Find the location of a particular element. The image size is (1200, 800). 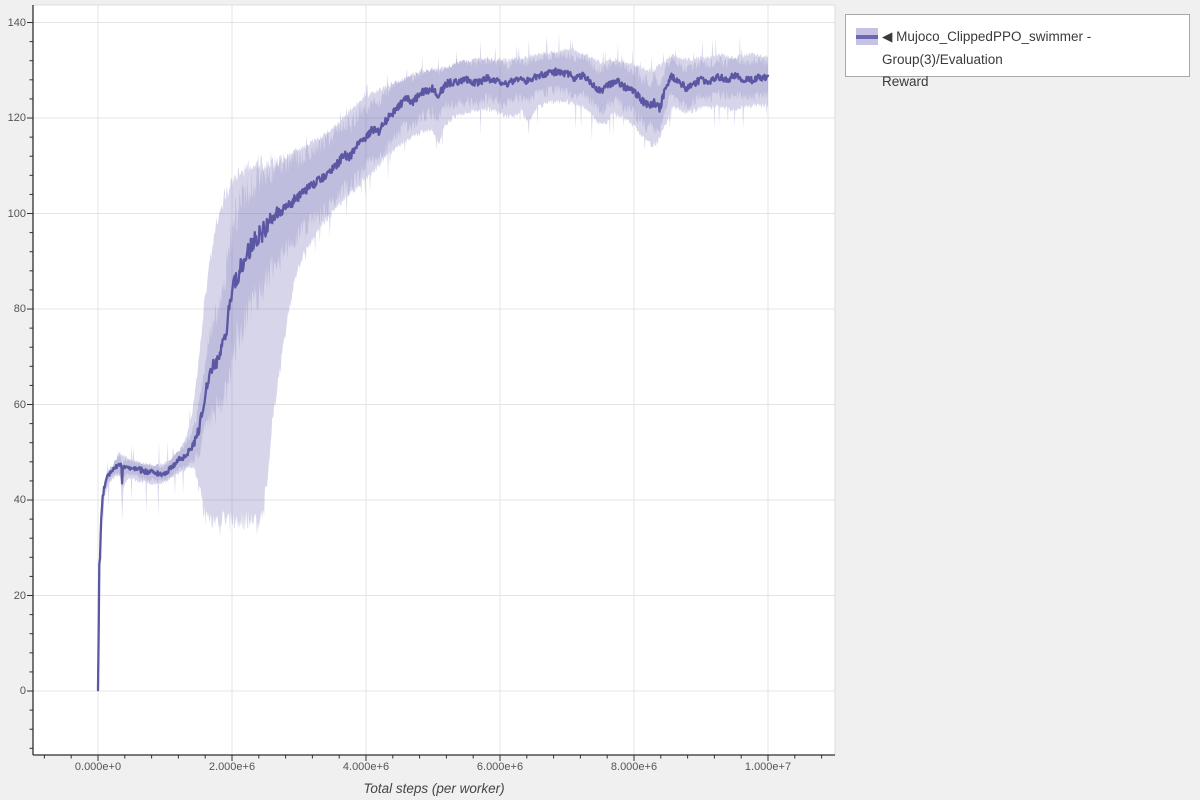

legend-label-line2: Reward is located at coordinates (905, 81).